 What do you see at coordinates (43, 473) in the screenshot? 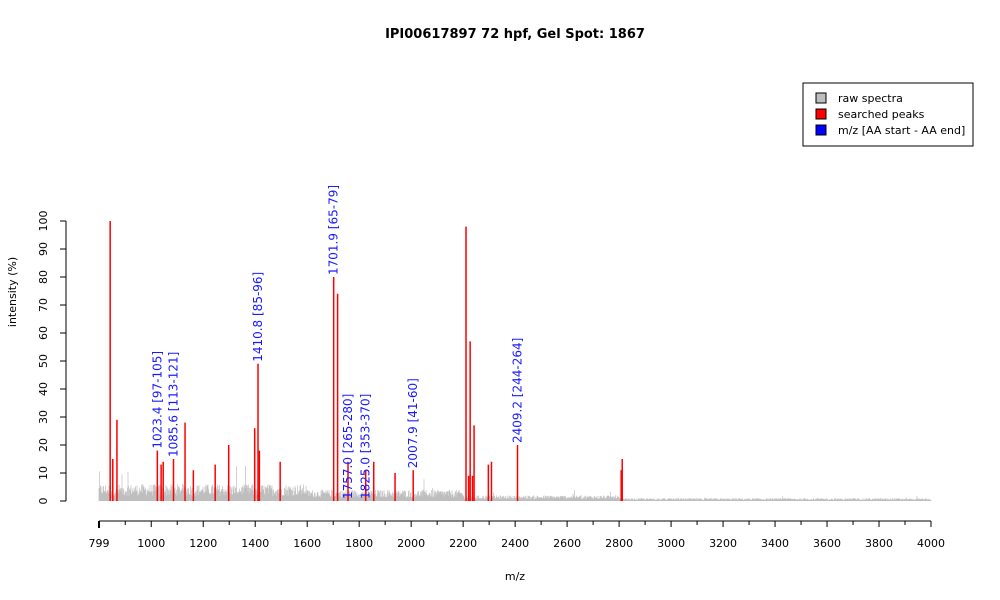
I see `y-tick-label-1: 10` at bounding box center [43, 473].